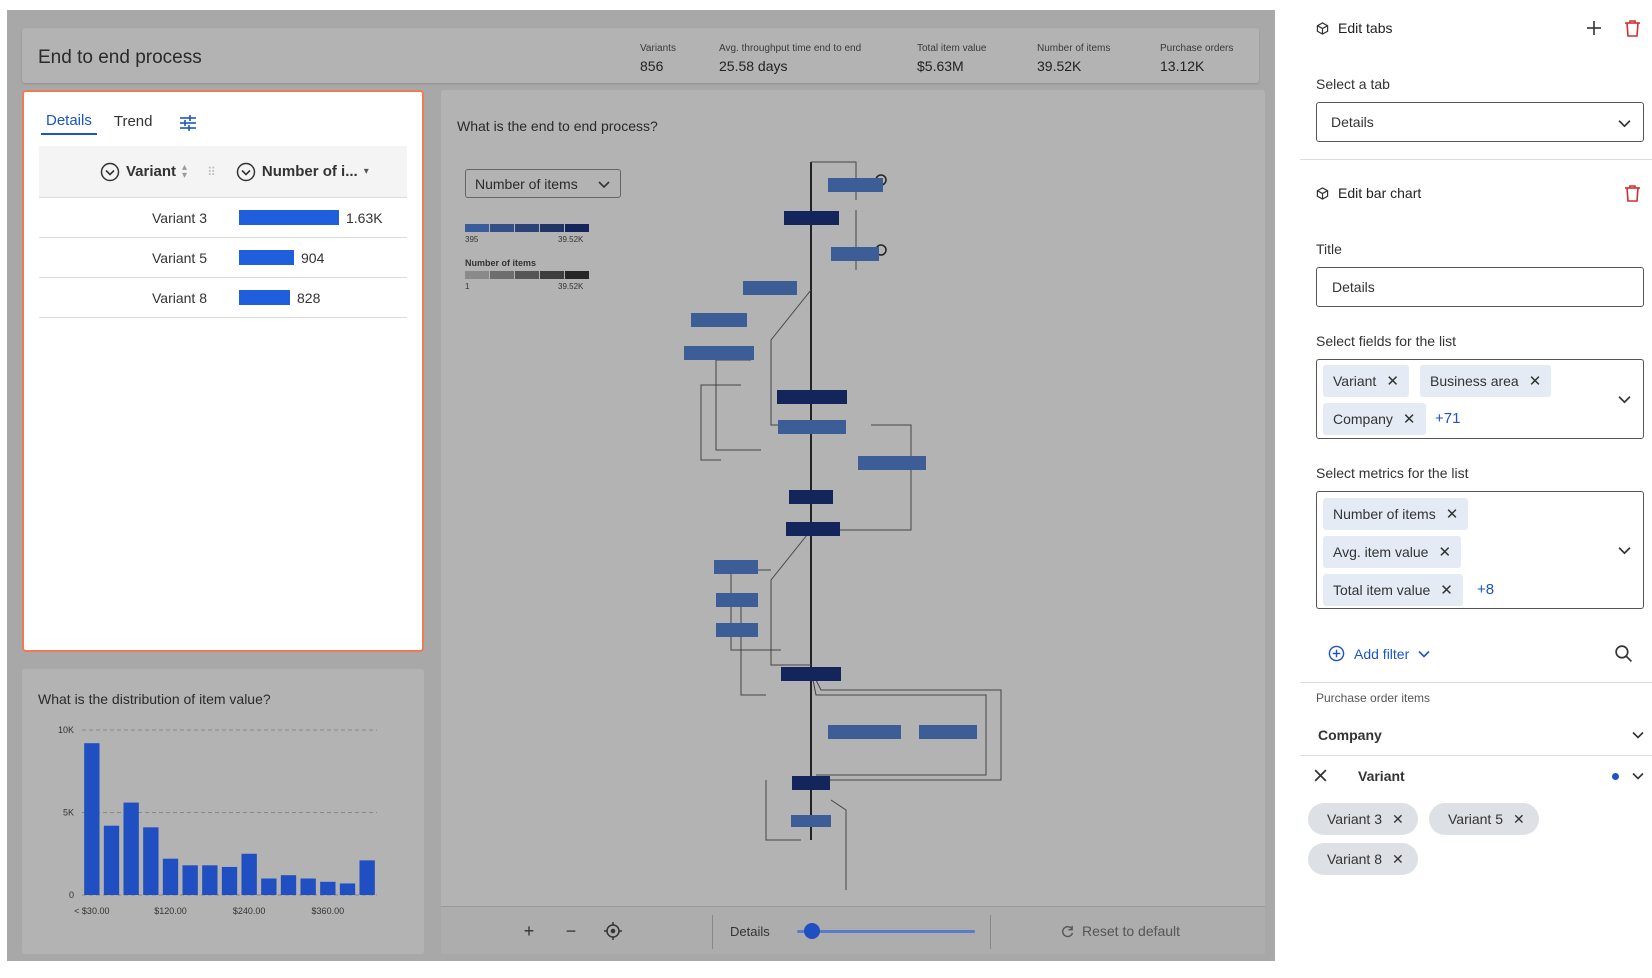  What do you see at coordinates (1336, 653) in the screenshot?
I see `add-circle-icon` at bounding box center [1336, 653].